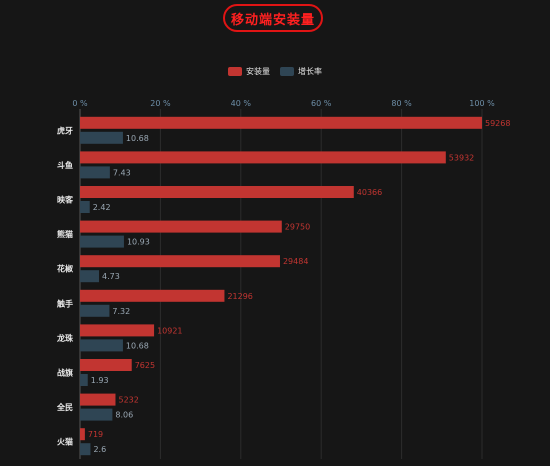 The image size is (550, 466). What do you see at coordinates (128, 400) in the screenshot?
I see `data-label-install: 5232` at bounding box center [128, 400].